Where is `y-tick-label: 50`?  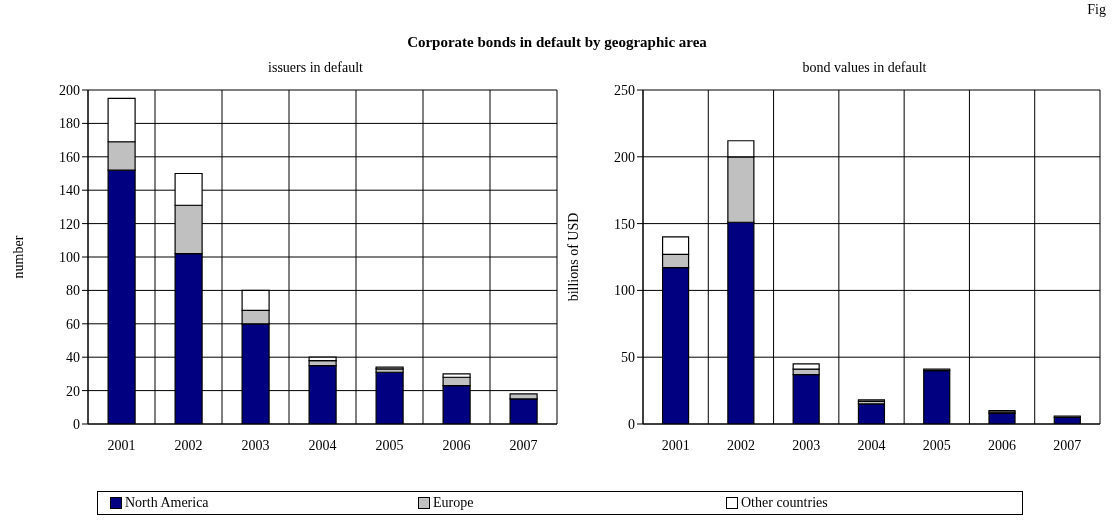
y-tick-label: 50 is located at coordinates (628, 358).